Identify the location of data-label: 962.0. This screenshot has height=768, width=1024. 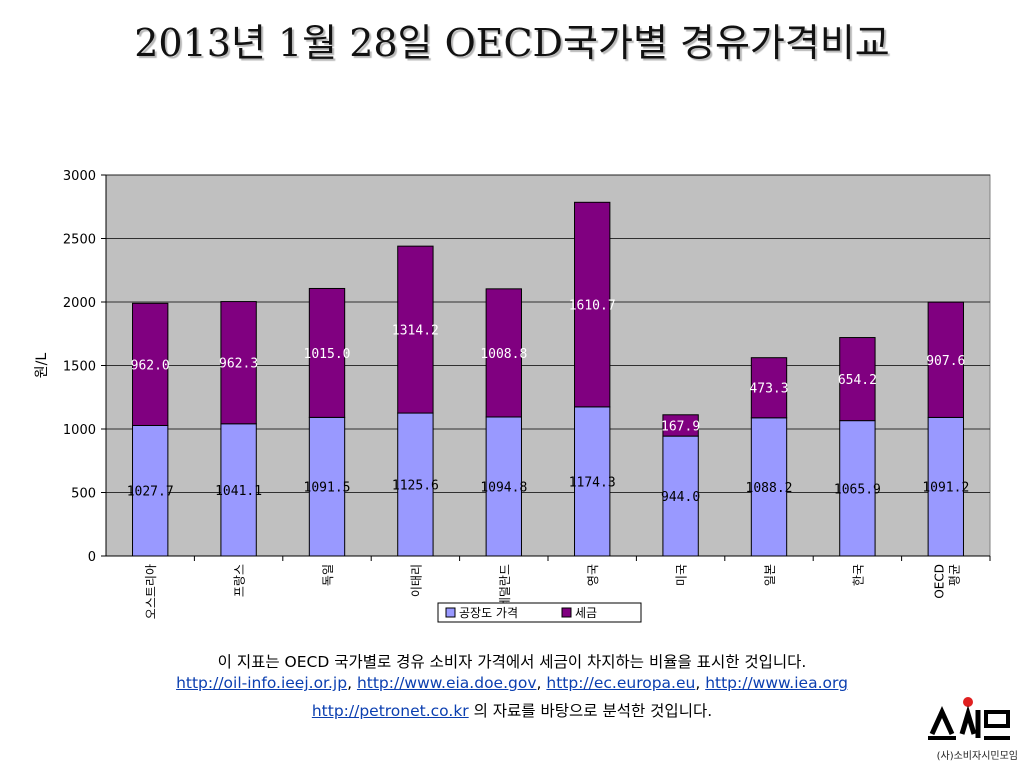
(150, 365).